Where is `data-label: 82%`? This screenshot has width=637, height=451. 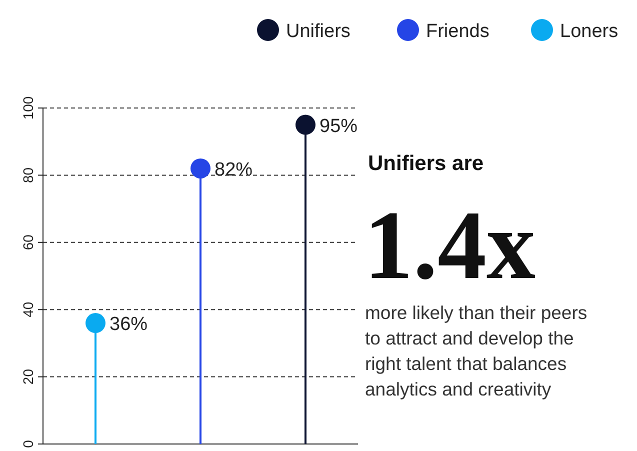
data-label: 82% is located at coordinates (233, 169).